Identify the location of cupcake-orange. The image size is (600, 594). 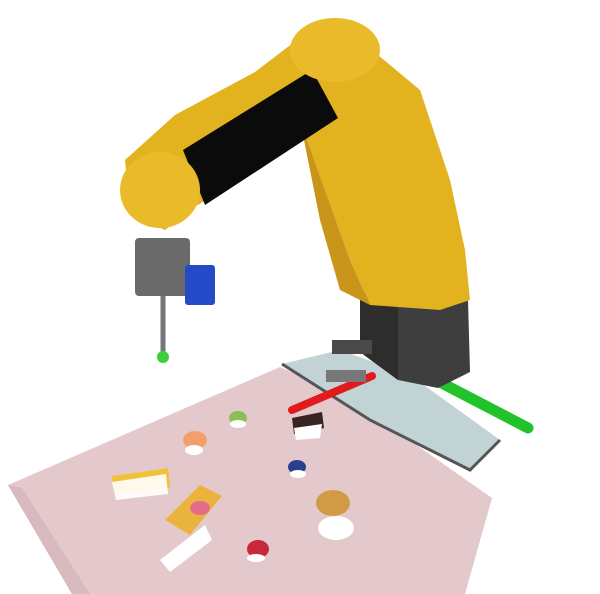
(195, 443).